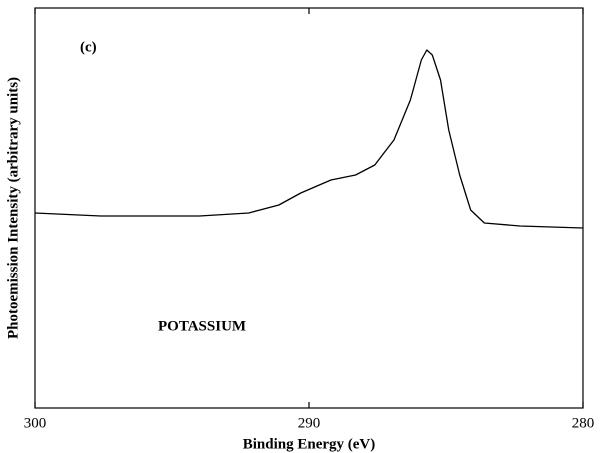  Describe the element at coordinates (309, 444) in the screenshot. I see `x-axis-label: Binding Energy (eV)` at that location.